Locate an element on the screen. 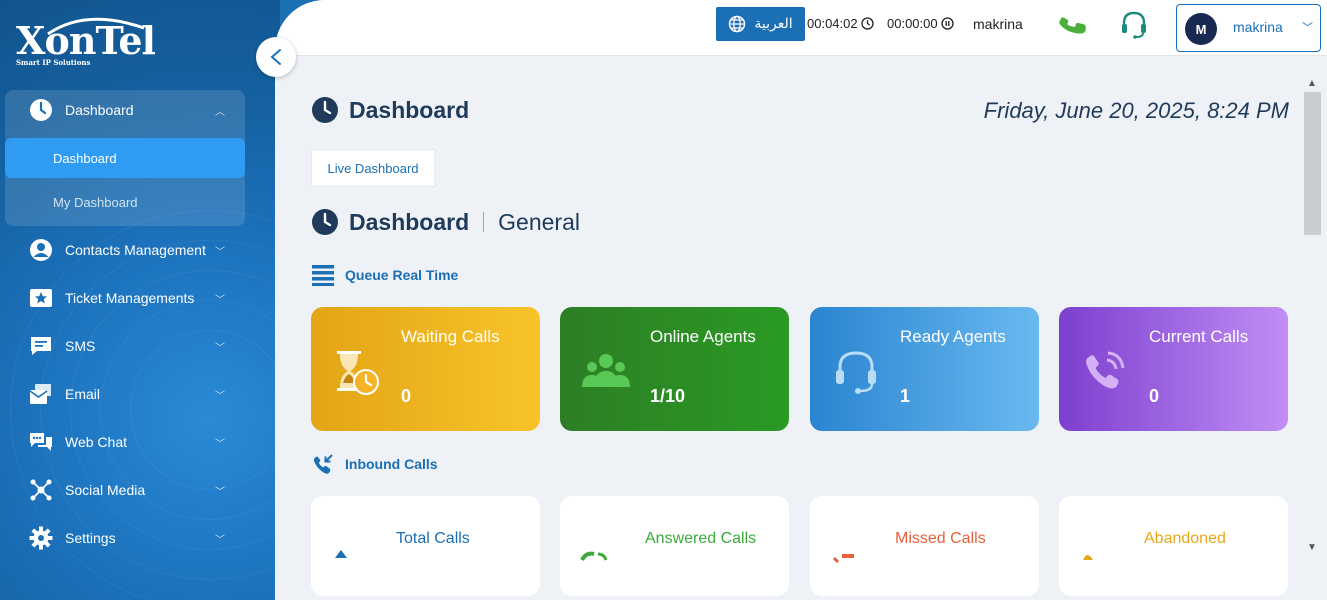 Image resolution: width=1327 pixels, height=600 pixels. avatar: M is located at coordinates (1201, 29).